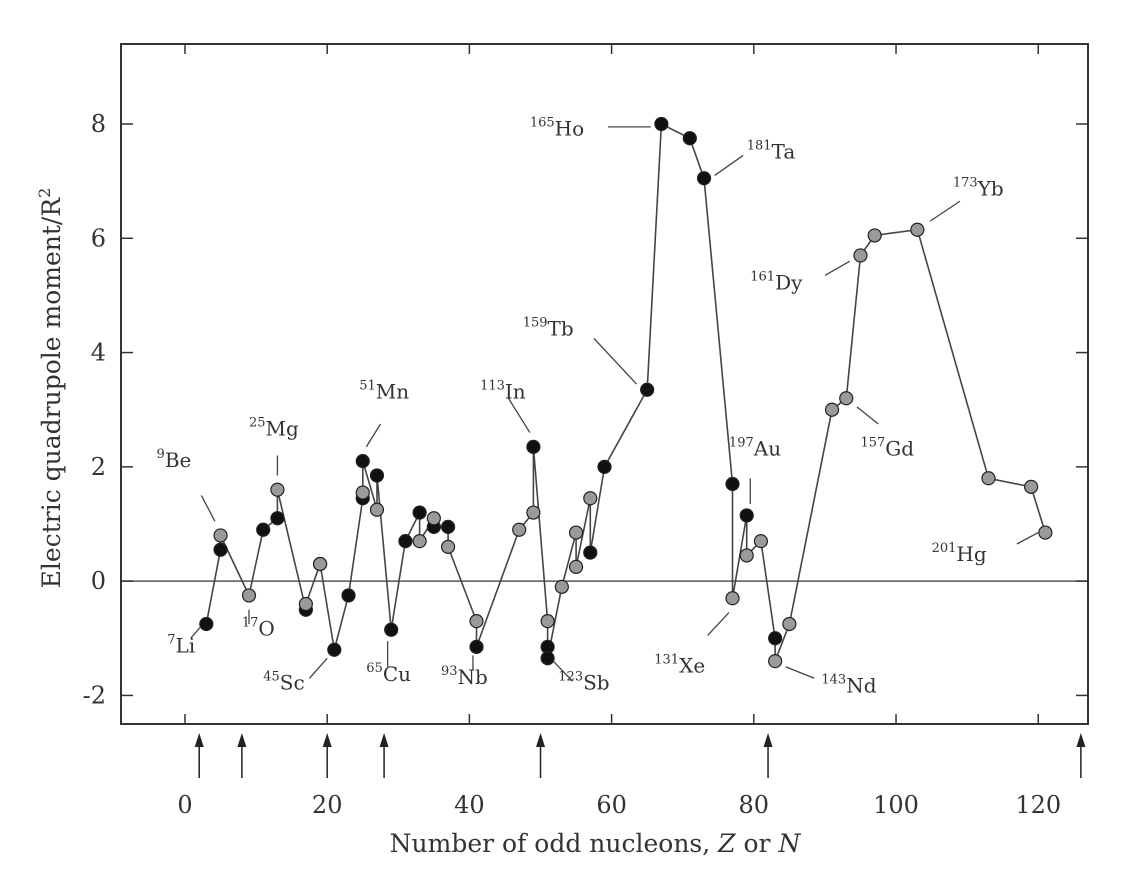 This screenshot has height=878, width=1132. Describe the element at coordinates (449, 671) in the screenshot. I see `nuclide-mass-number: 93` at that location.